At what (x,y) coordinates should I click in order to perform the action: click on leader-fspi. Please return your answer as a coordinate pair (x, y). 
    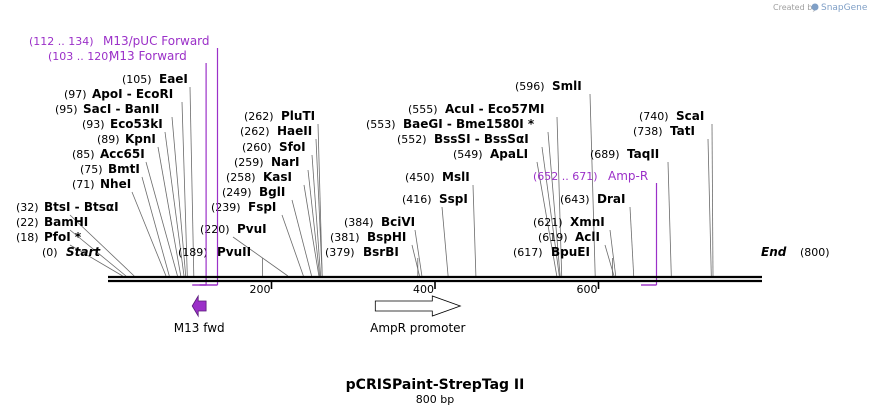
    Looking at the image, I should click on (292, 245).